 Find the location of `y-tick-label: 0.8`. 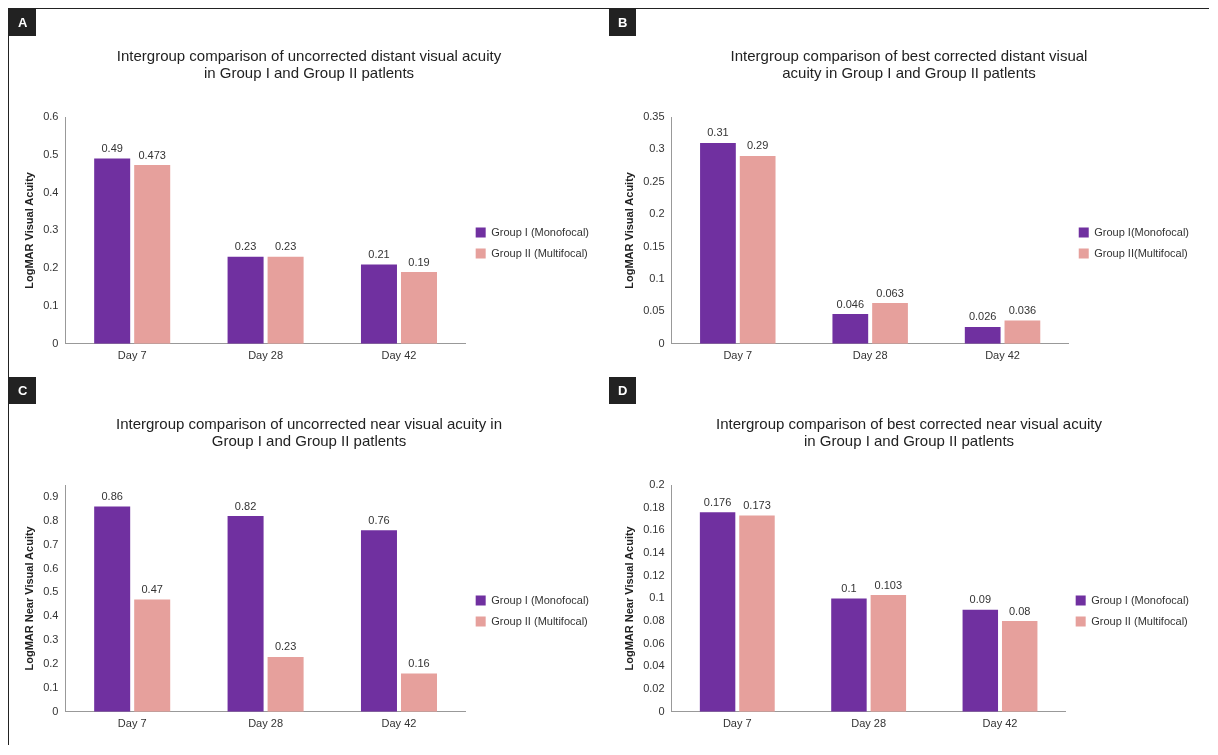

y-tick-label: 0.8 is located at coordinates (51, 519).